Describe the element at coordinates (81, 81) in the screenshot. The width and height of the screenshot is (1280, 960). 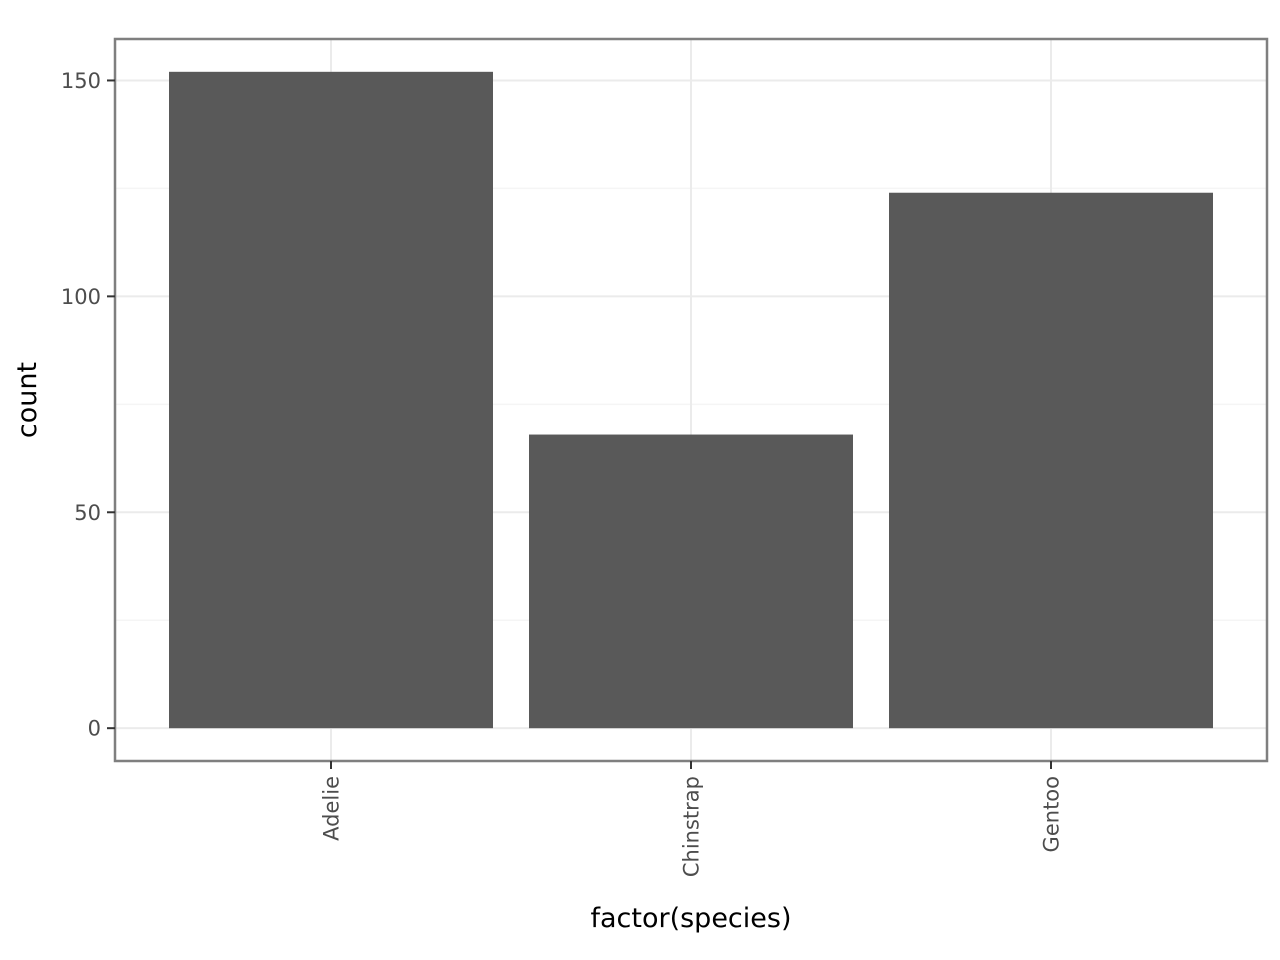
I see `y-tick-label: 150` at that location.